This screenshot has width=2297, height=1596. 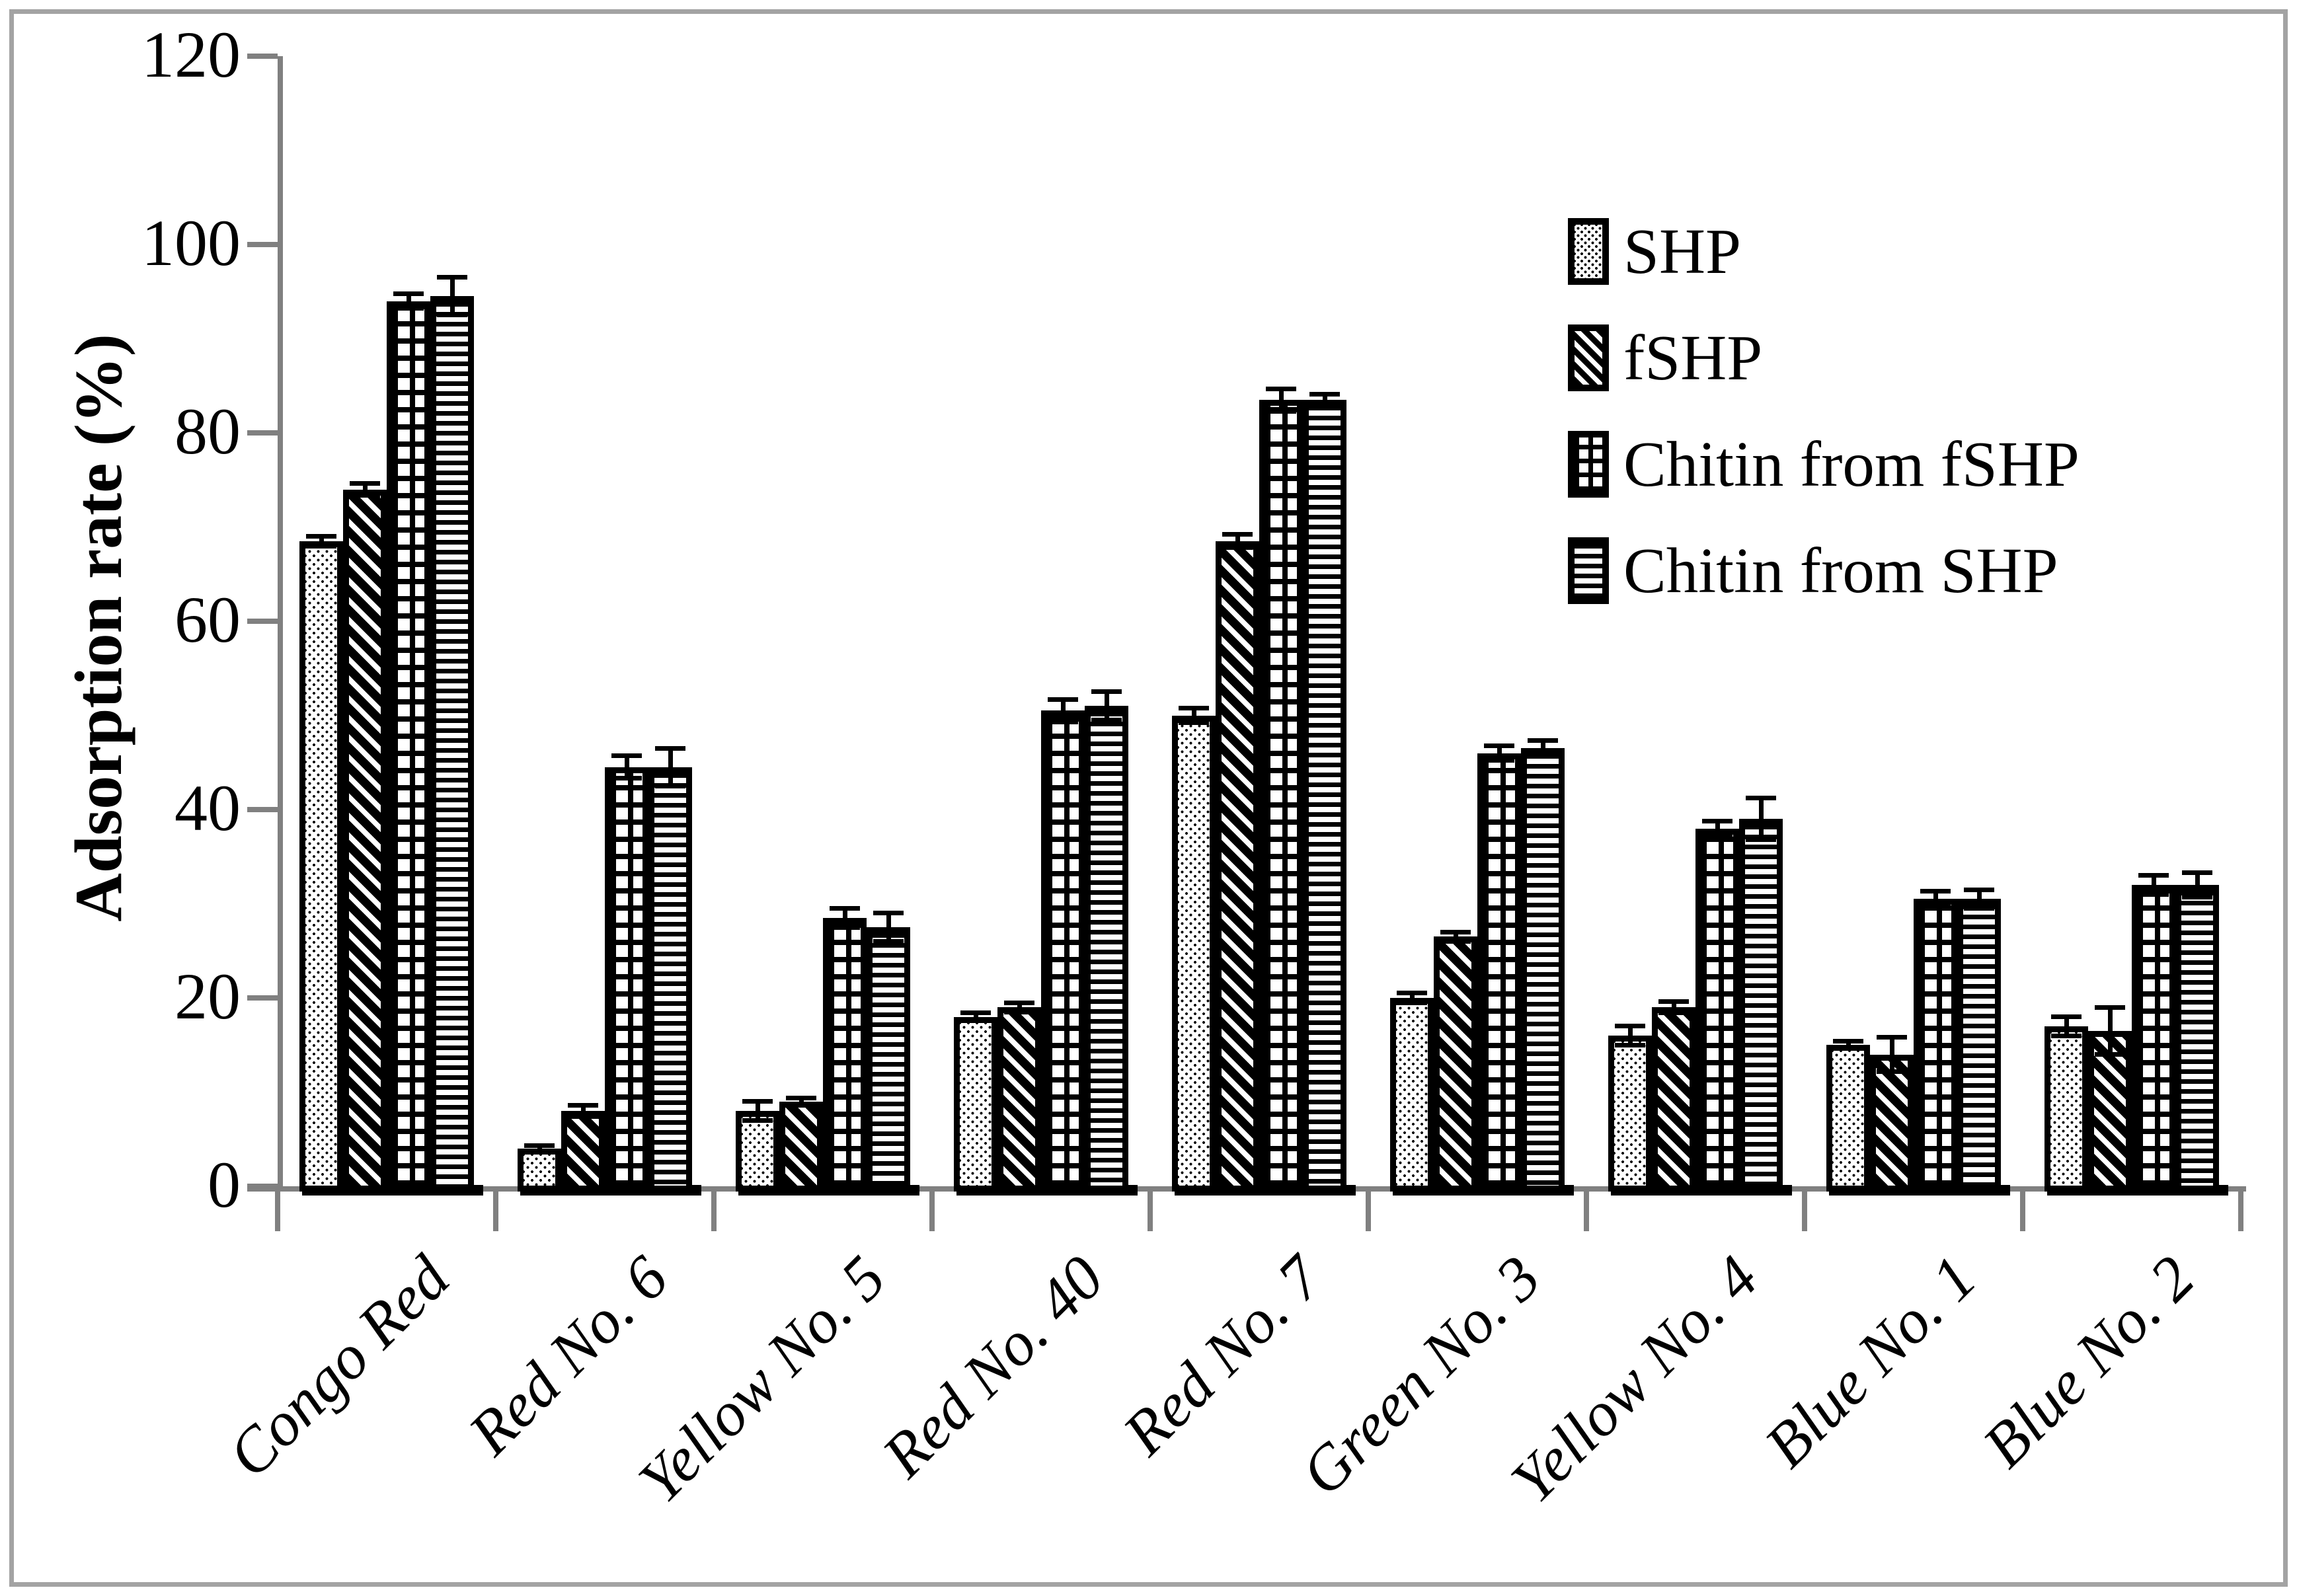 What do you see at coordinates (2153, 1038) in the screenshot?
I see `bar-chitin-from-fshp-blue-no--2` at bounding box center [2153, 1038].